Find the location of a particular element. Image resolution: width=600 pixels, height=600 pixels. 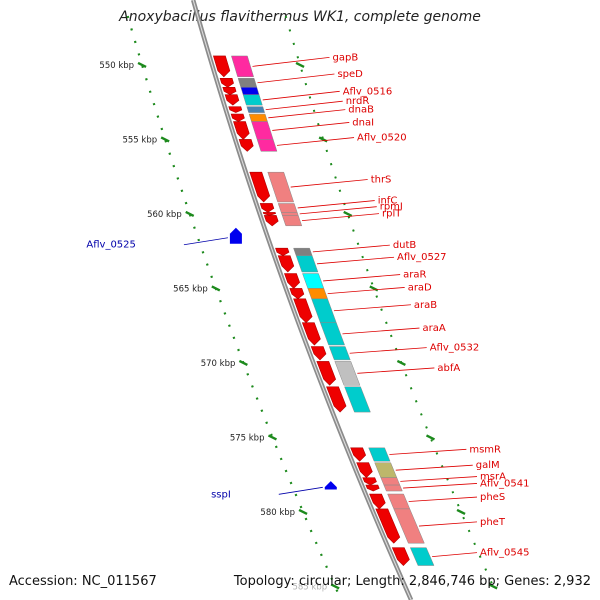

kbp-tick-label: 550 kbp is located at coordinates (116, 66).